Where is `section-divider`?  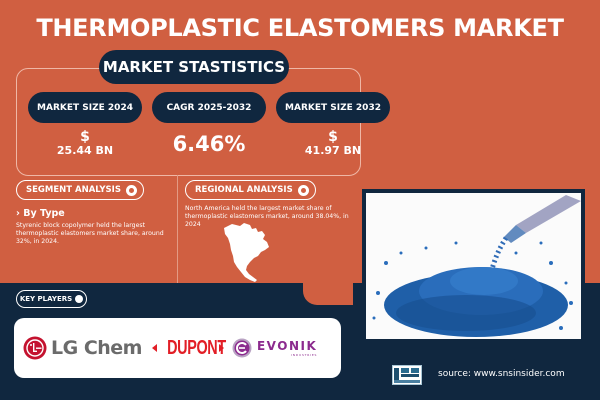
section-divider is located at coordinates (177, 230).